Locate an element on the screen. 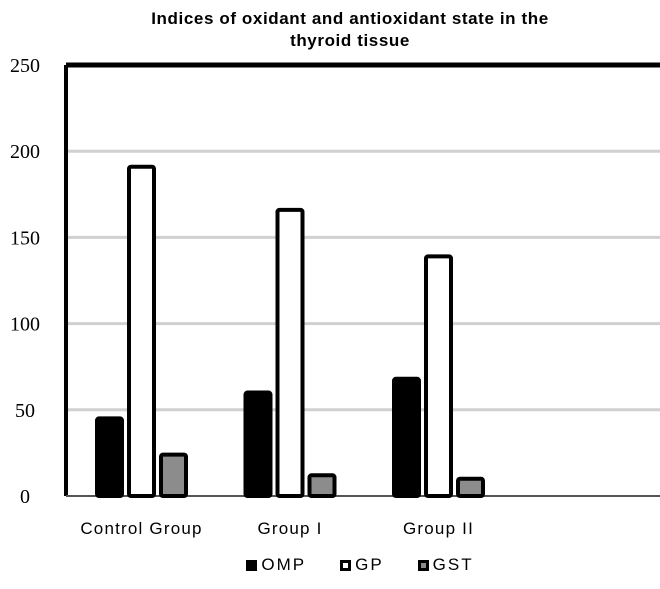 This screenshot has height=589, width=660. y-tick-label: 100 is located at coordinates (25, 325).